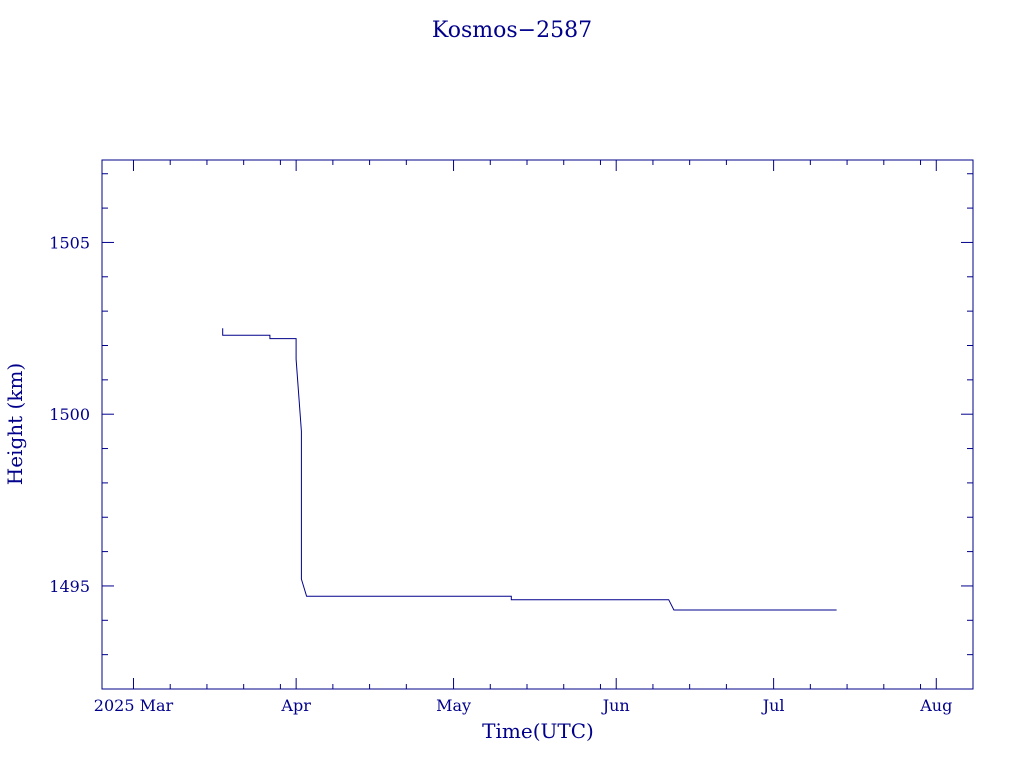 This screenshot has height=768, width=1024. What do you see at coordinates (523, 705) in the screenshot?
I see `x-tick-labels: 2025 Mar Apr May Jun Jul Aug` at bounding box center [523, 705].